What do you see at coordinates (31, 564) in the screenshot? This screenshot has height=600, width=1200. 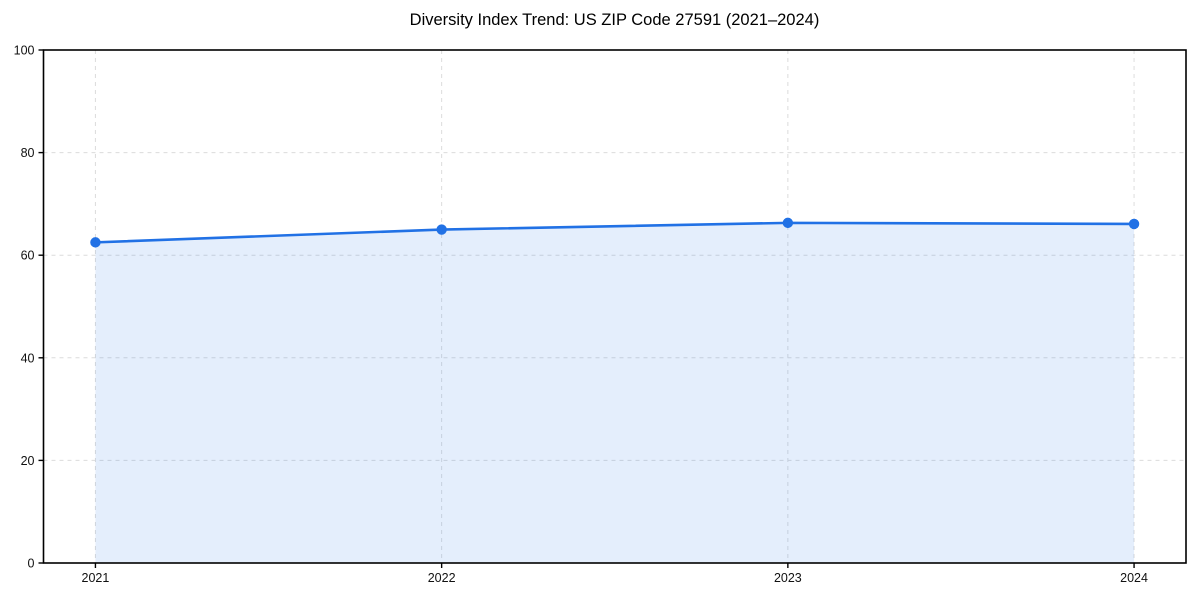 I see `y-tick-label: 0` at bounding box center [31, 564].